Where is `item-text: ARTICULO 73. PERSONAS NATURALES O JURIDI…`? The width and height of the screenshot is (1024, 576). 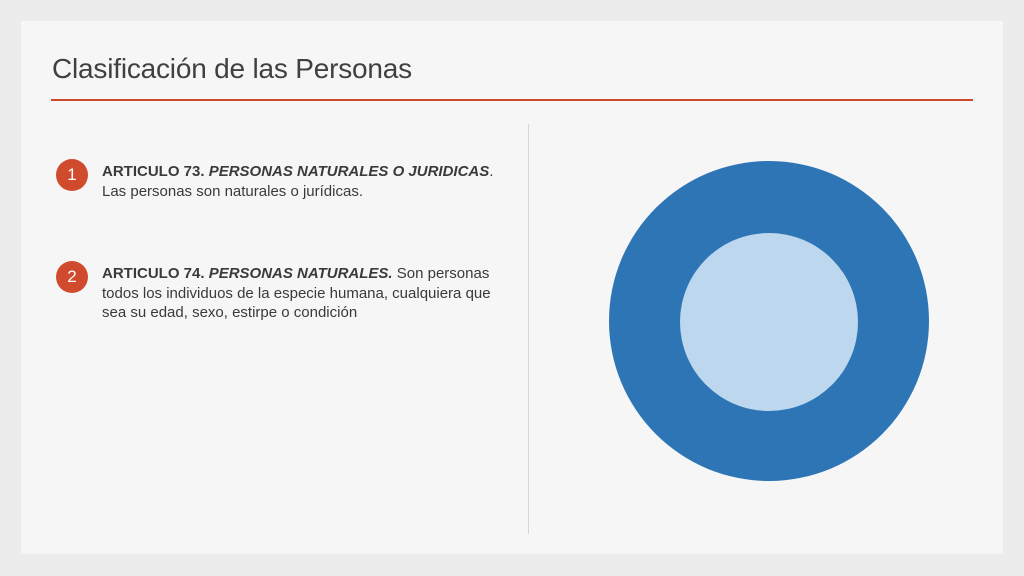
item-text: ARTICULO 73. PERSONAS NATURALES O JURIDI… is located at coordinates (306, 181).